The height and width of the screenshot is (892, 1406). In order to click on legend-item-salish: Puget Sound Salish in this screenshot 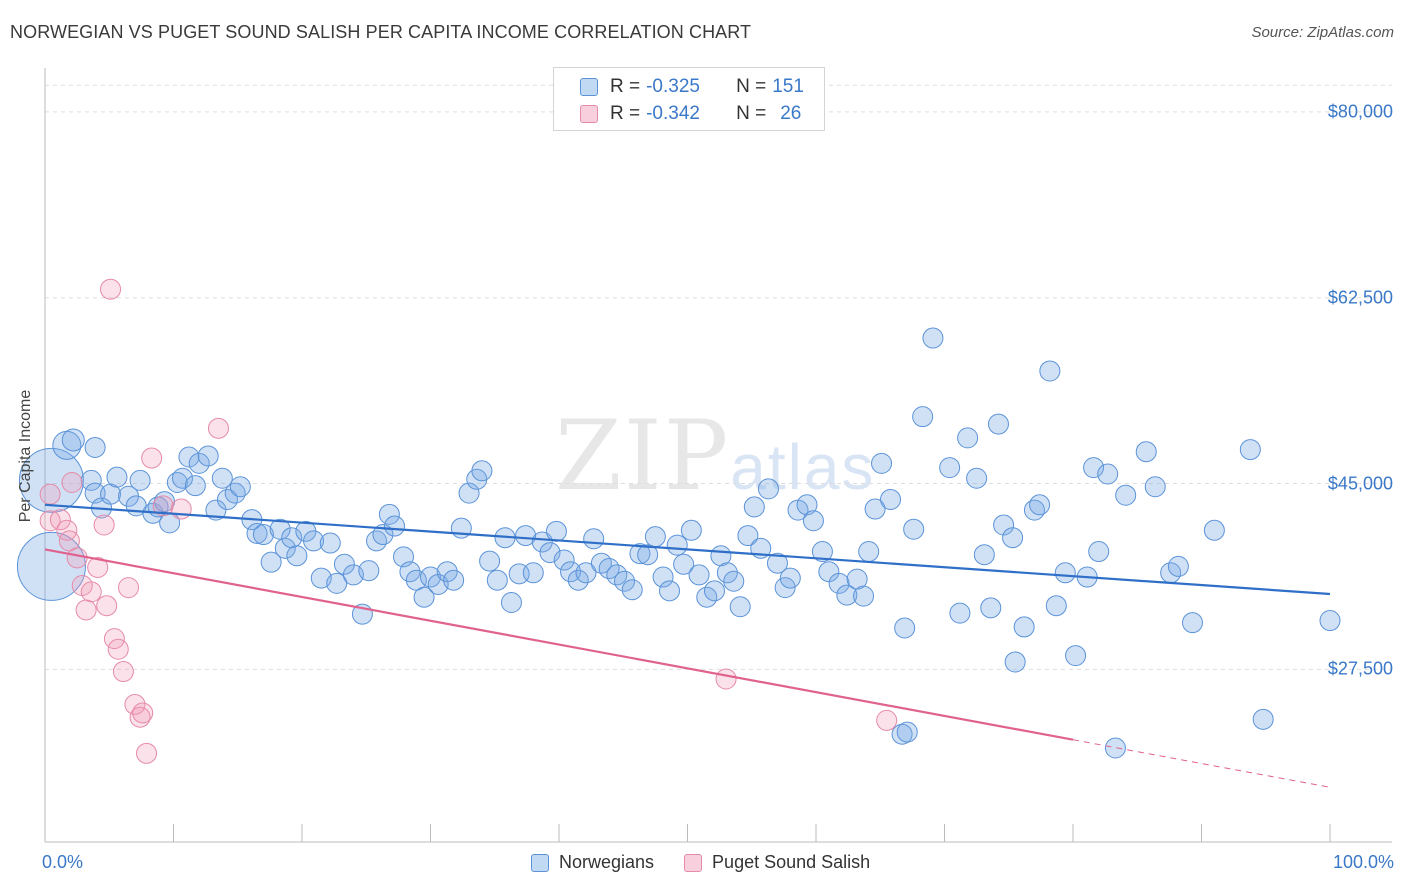, I will do `click(777, 862)`.